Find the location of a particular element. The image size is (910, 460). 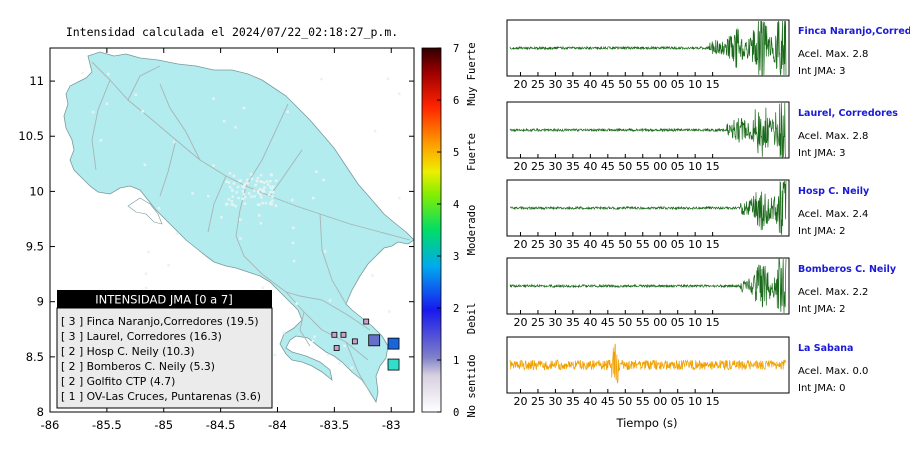

nicoya-gulf is located at coordinates (145, 211).